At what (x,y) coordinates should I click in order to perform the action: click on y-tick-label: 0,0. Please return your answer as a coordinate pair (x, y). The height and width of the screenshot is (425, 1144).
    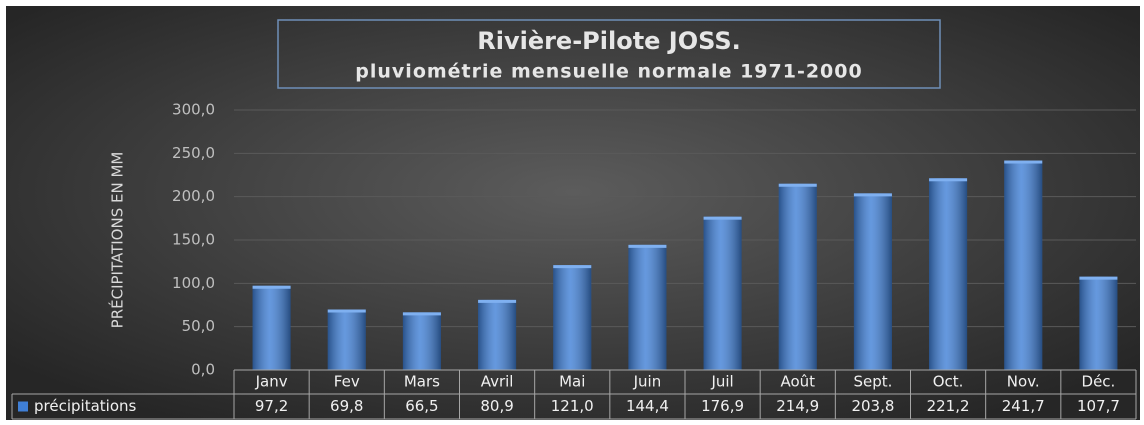
    Looking at the image, I should click on (203, 370).